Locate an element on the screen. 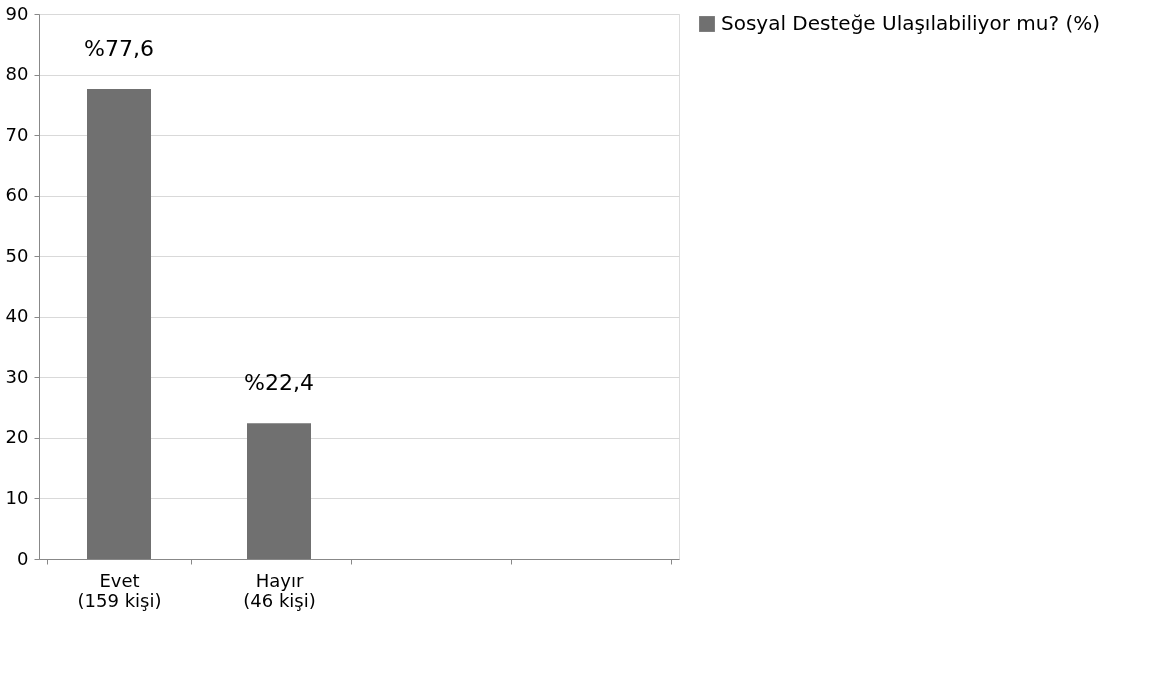  y-tick-label: 0 is located at coordinates (23, 558).